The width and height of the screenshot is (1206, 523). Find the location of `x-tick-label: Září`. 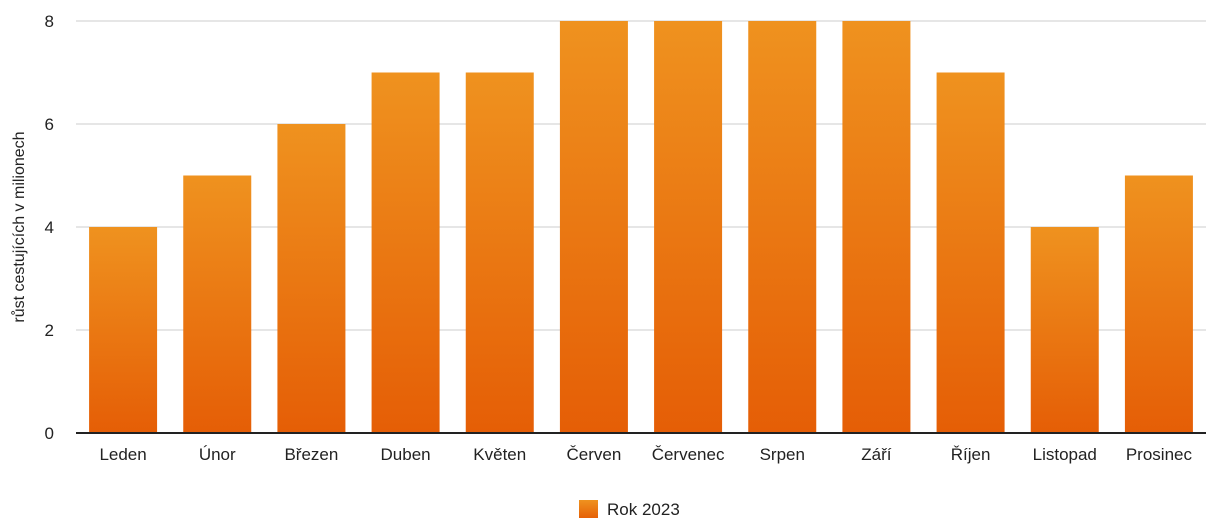

x-tick-label: Září is located at coordinates (876, 454).